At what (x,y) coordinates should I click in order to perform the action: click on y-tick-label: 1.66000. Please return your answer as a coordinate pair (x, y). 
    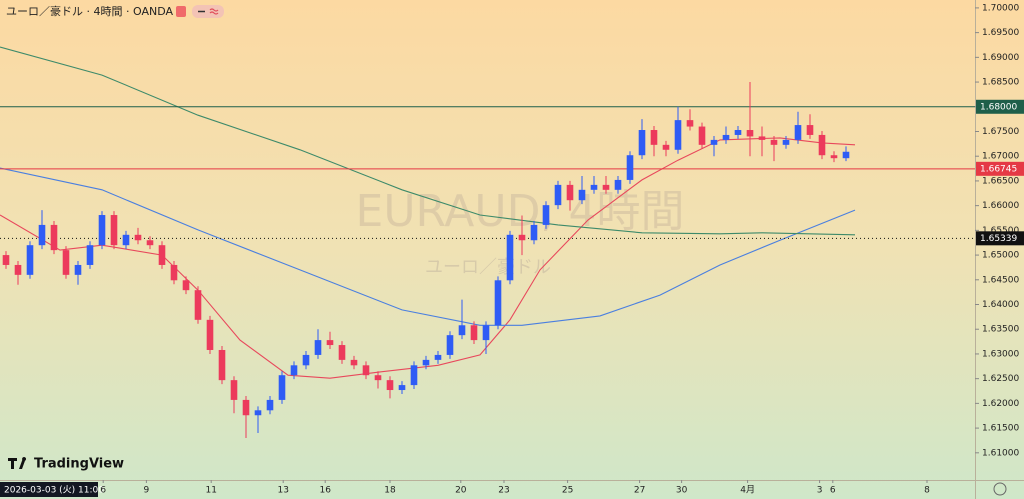
    Looking at the image, I should click on (1000, 206).